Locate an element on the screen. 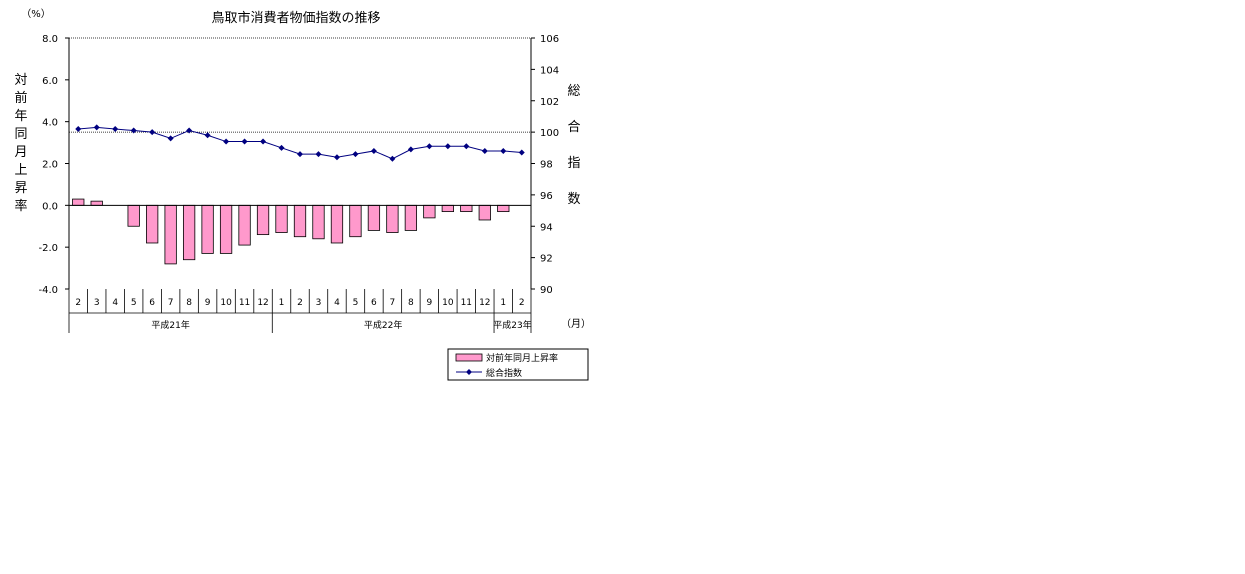  left-axis-label-char: 月 is located at coordinates (20, 152).